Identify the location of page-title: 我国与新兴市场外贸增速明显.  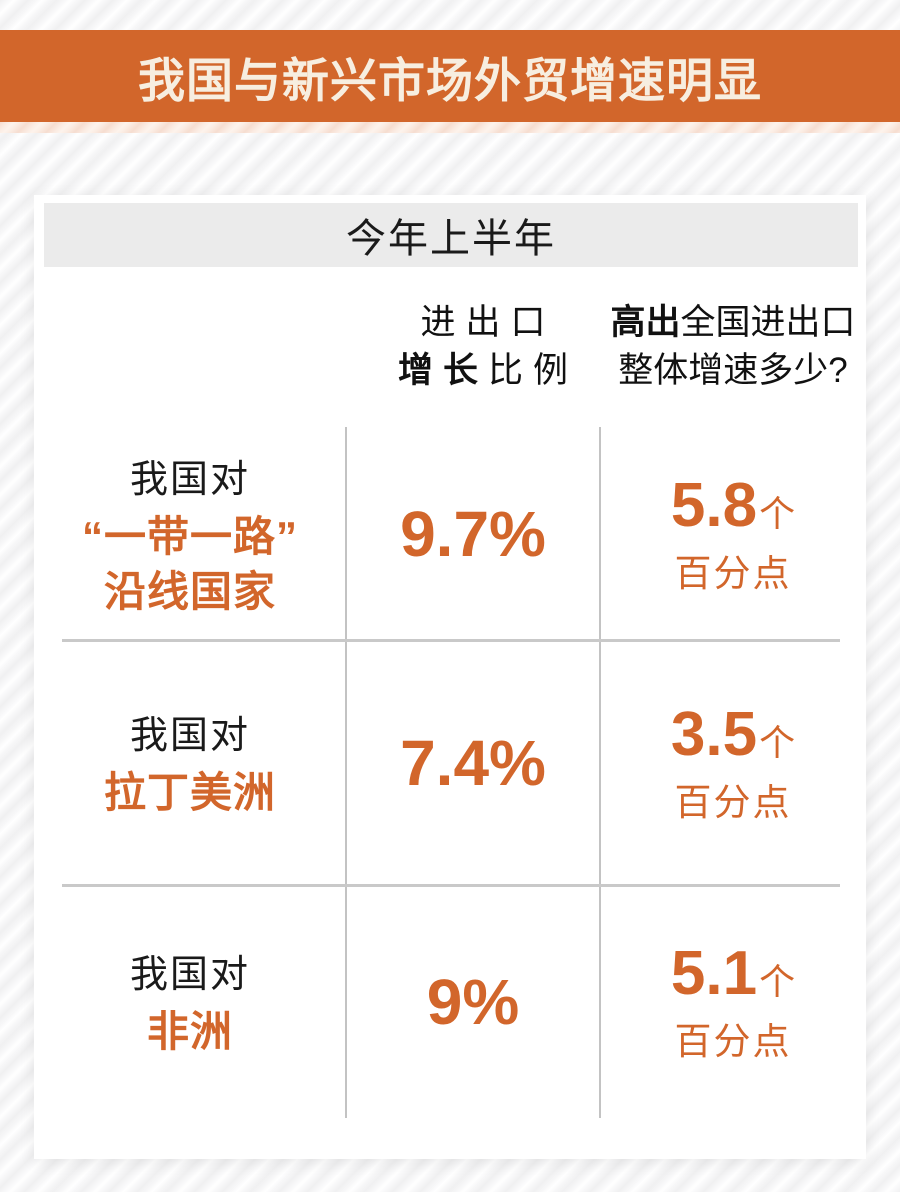
(450, 80).